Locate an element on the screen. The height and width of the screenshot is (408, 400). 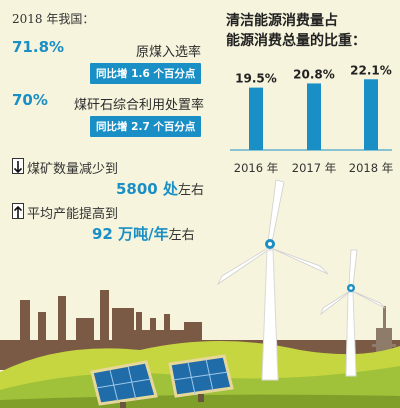
bar-value-label-1: 19.5% is located at coordinates (256, 79).